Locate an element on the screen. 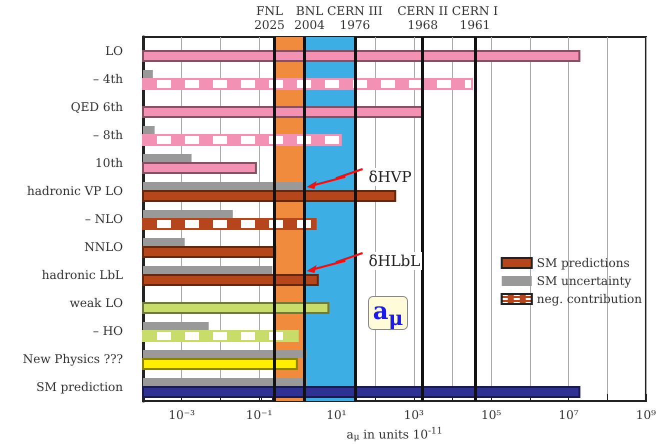 This screenshot has height=448, width=659. legend-label: neg. contribution is located at coordinates (589, 299).